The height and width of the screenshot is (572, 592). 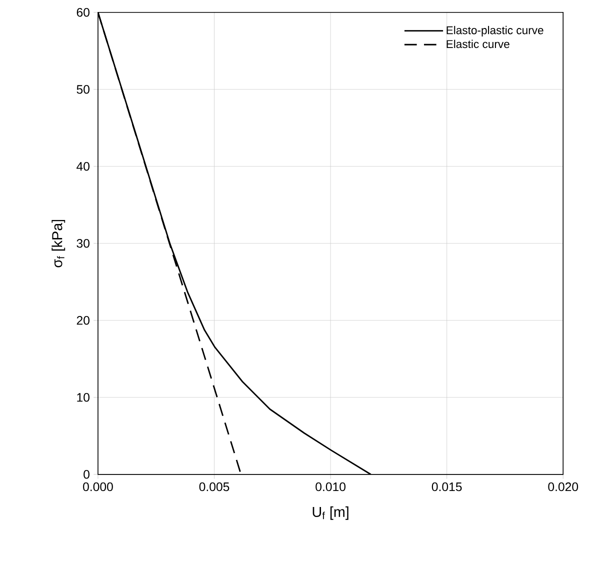 What do you see at coordinates (83, 12) in the screenshot?
I see `y-tick-label: 60` at bounding box center [83, 12].